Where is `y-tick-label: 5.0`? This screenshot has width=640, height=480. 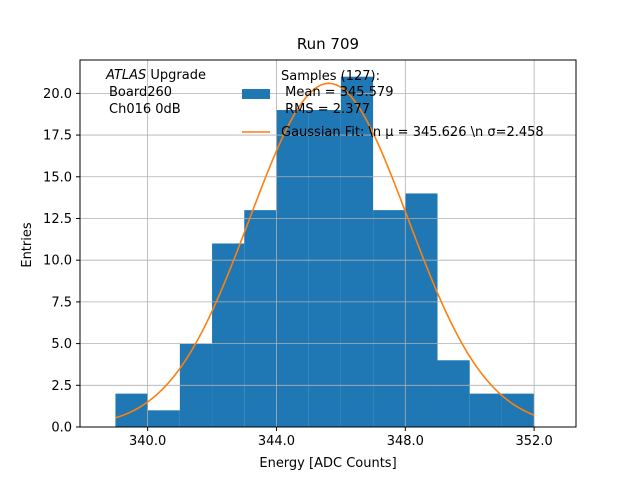 y-tick-label: 5.0 is located at coordinates (61, 344).